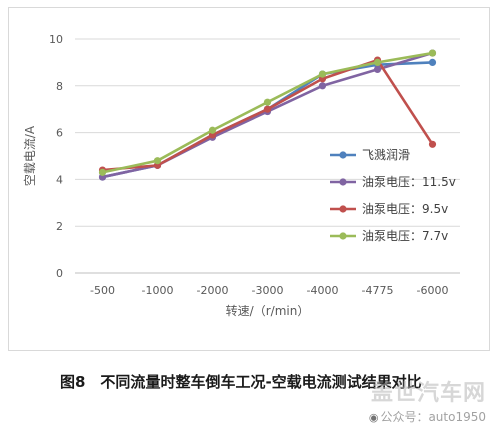 Image resolution: width=500 pixels, height=429 pixels. Describe the element at coordinates (433, 290) in the screenshot. I see `x-tick-label: -6000` at that location.